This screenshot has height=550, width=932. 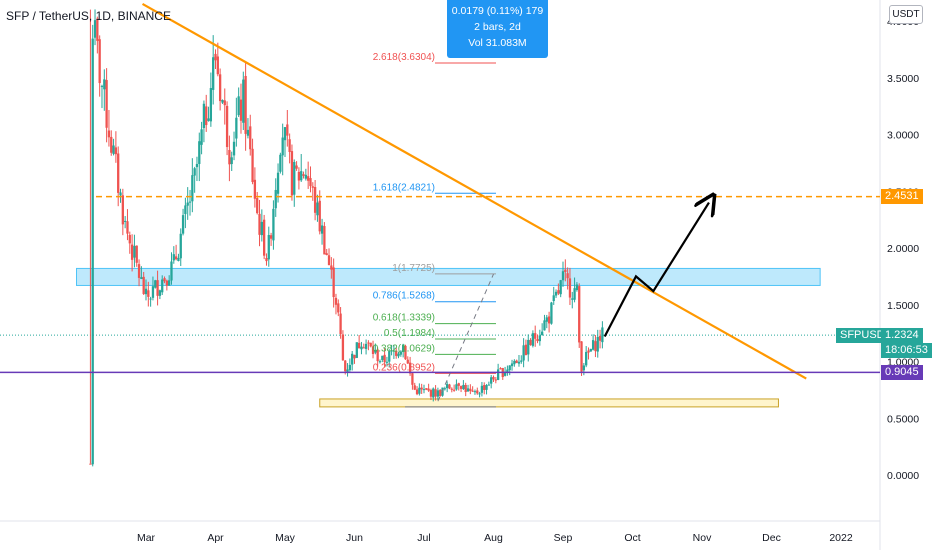 What do you see at coordinates (404, 367) in the screenshot?
I see `fib-level-label: 0.236(0.8952)` at bounding box center [404, 367].